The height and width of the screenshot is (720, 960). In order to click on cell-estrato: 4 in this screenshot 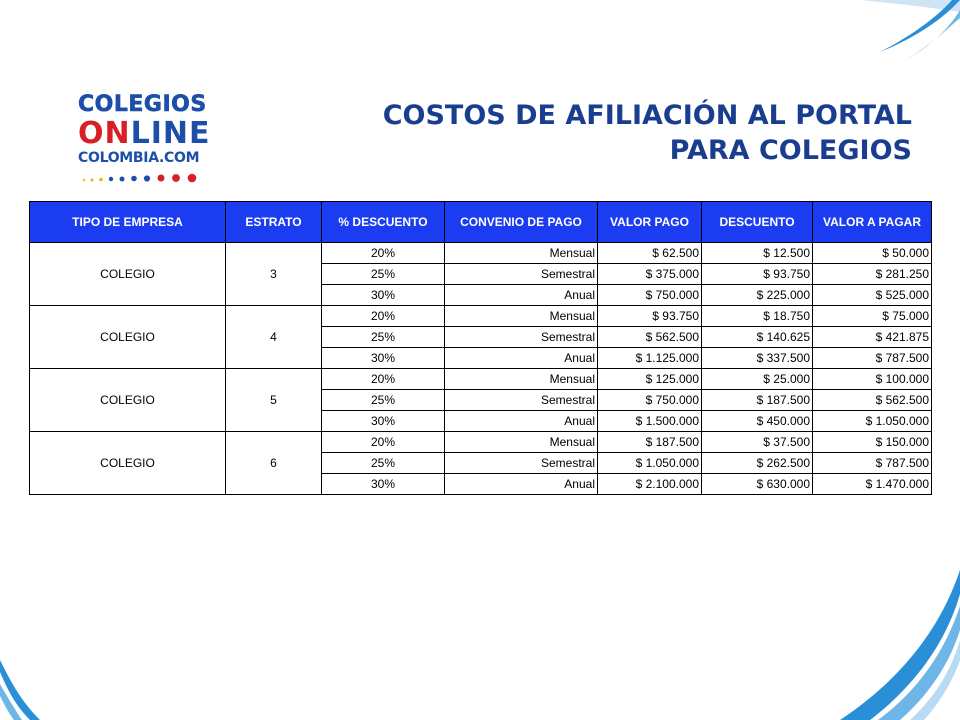, I will do `click(273, 337)`.